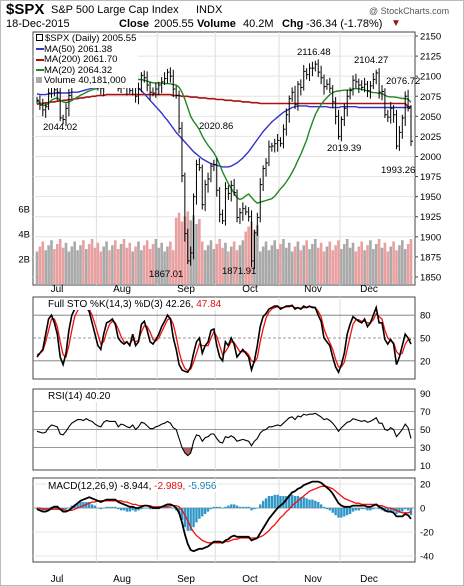  What do you see at coordinates (224, 339) in the screenshot?
I see `sto-k-line` at bounding box center [224, 339].